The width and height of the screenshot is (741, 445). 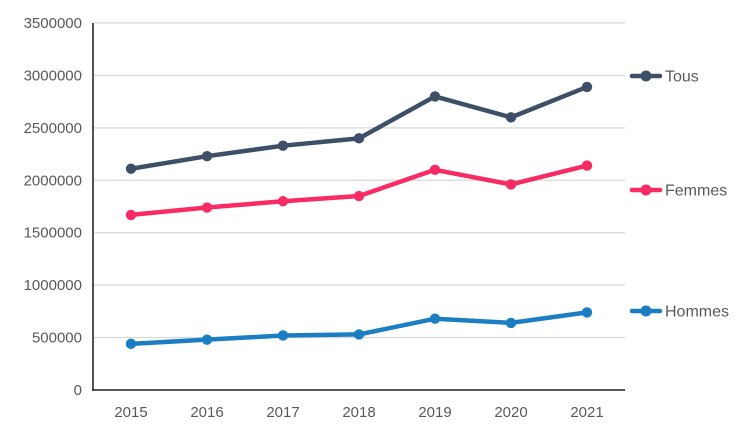 What do you see at coordinates (697, 312) in the screenshot?
I see `legend-label: Hommes` at bounding box center [697, 312].